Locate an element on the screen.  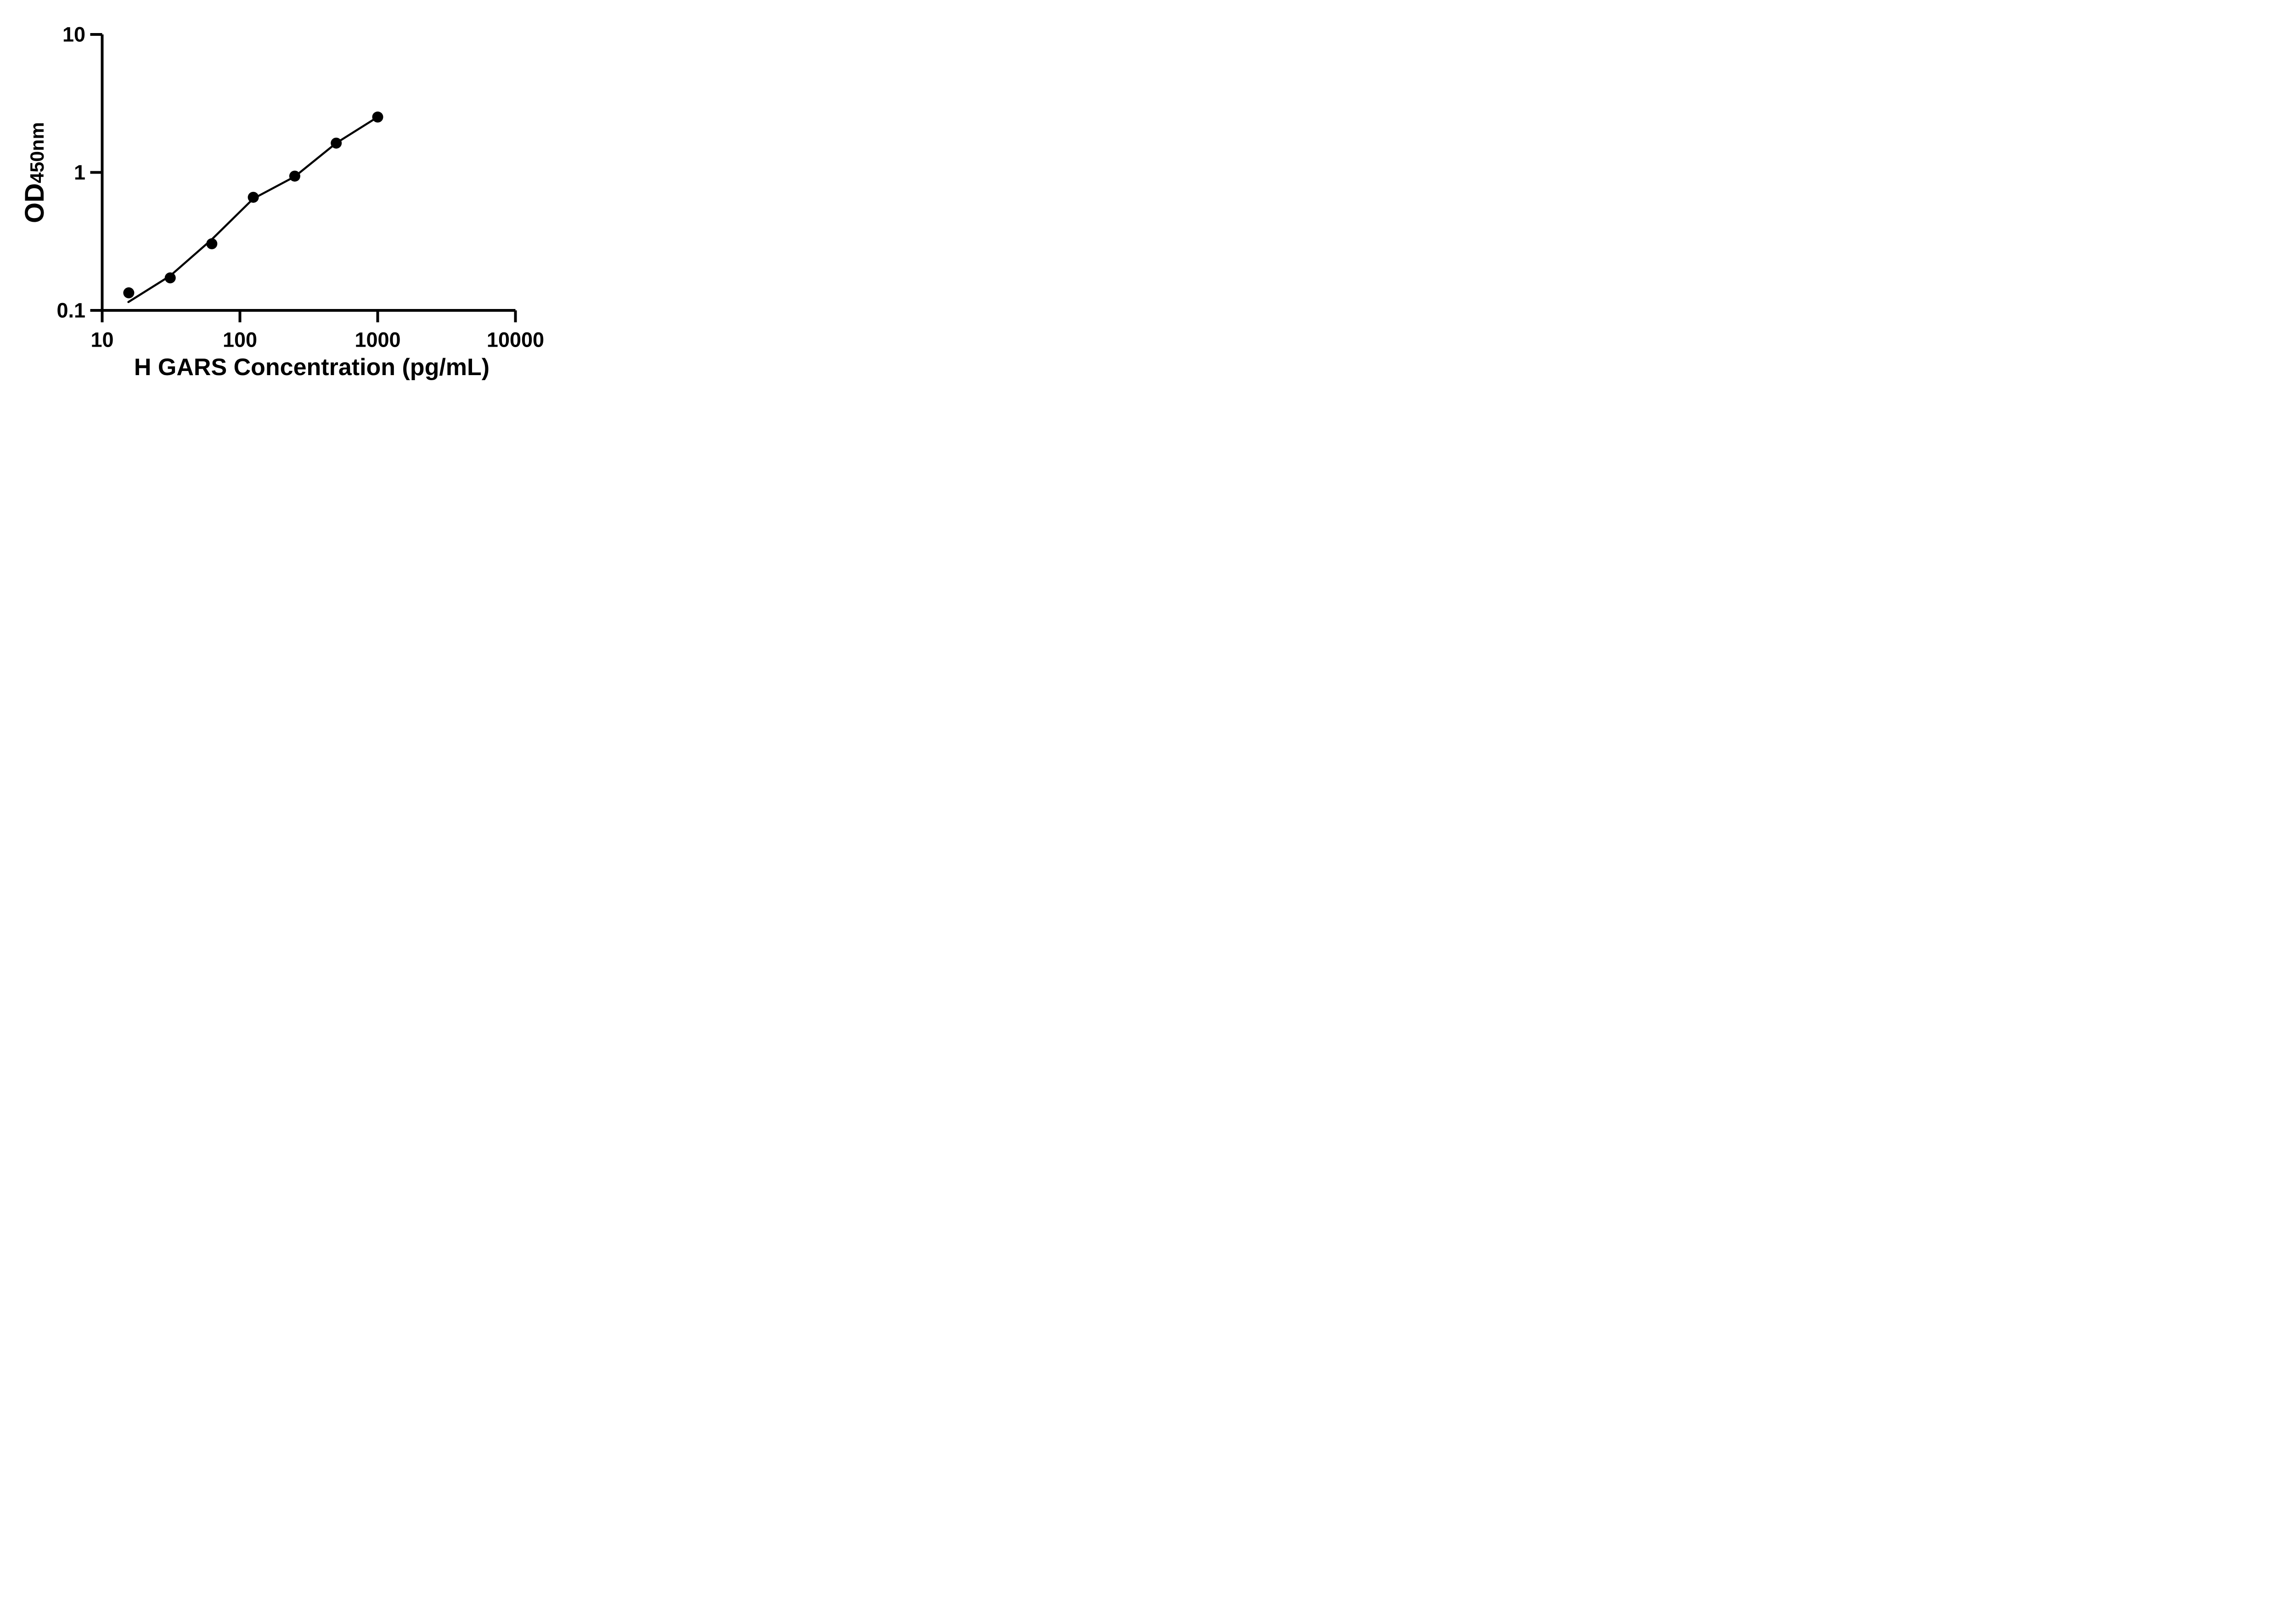
y-tick-label: 1 is located at coordinates (79, 172).